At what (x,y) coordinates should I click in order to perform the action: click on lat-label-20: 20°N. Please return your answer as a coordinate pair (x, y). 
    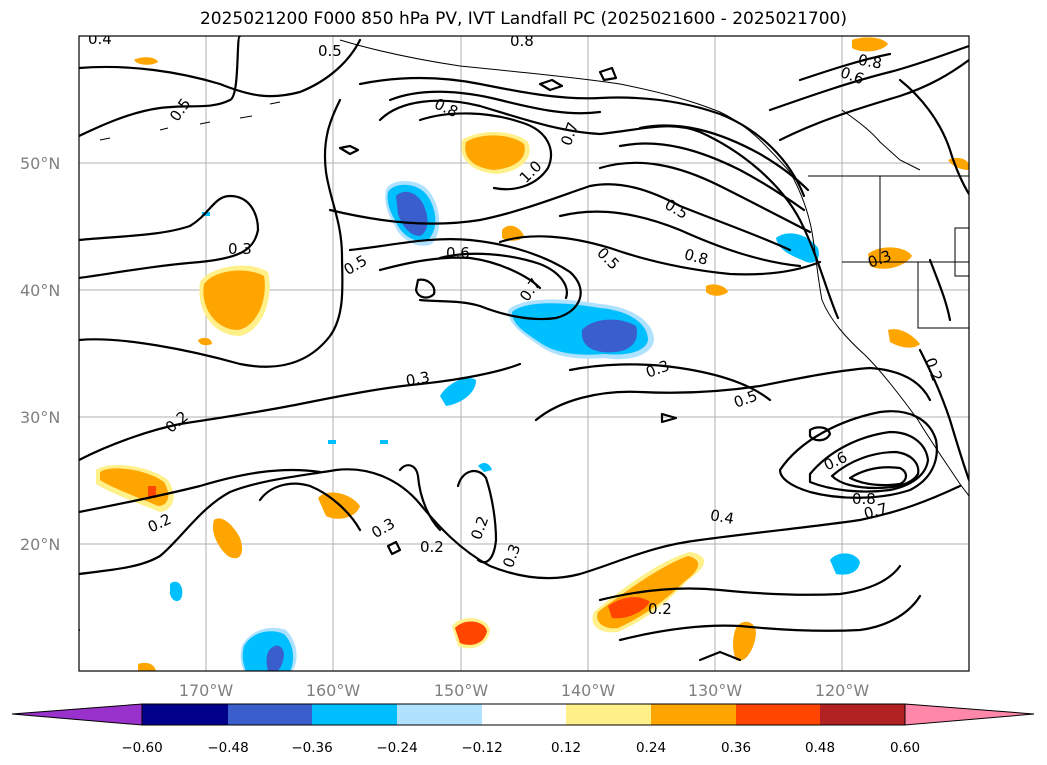
    Looking at the image, I should click on (40, 544).